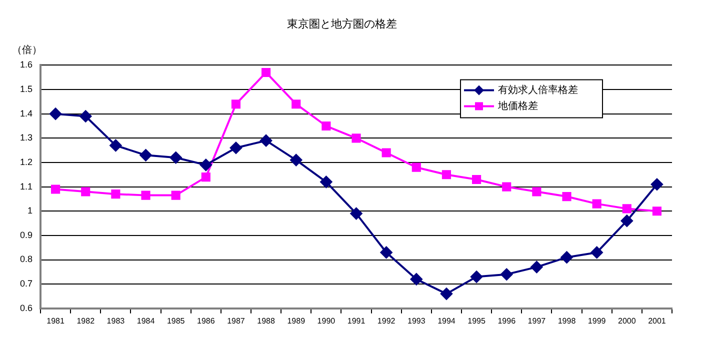  Describe the element at coordinates (447, 321) in the screenshot. I see `x-tick-label: 1994` at that location.